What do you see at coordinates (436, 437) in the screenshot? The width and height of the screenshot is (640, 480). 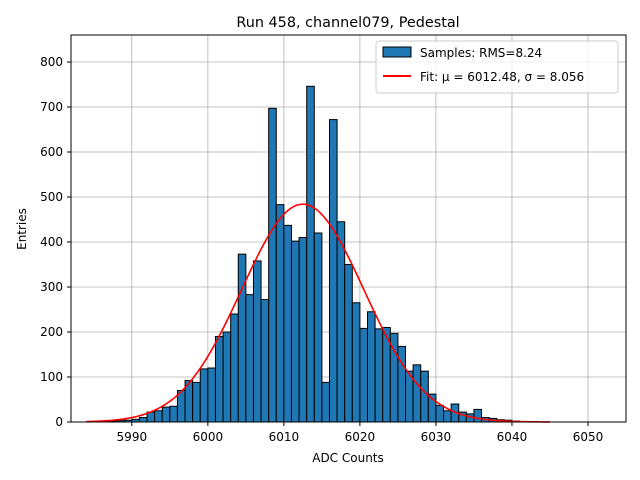 I see `x-tick-label: 6030` at bounding box center [436, 437].